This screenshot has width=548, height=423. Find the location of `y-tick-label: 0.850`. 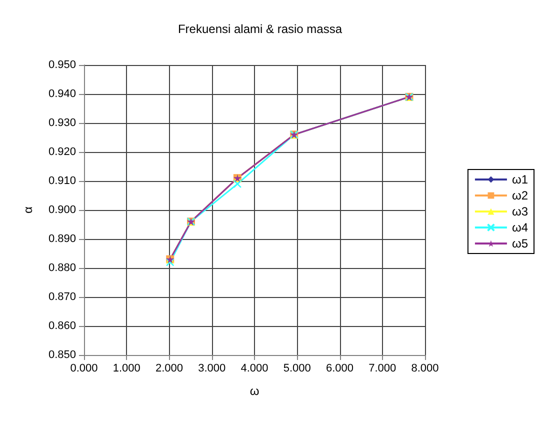

y-tick-label: 0.850 is located at coordinates (62, 355).